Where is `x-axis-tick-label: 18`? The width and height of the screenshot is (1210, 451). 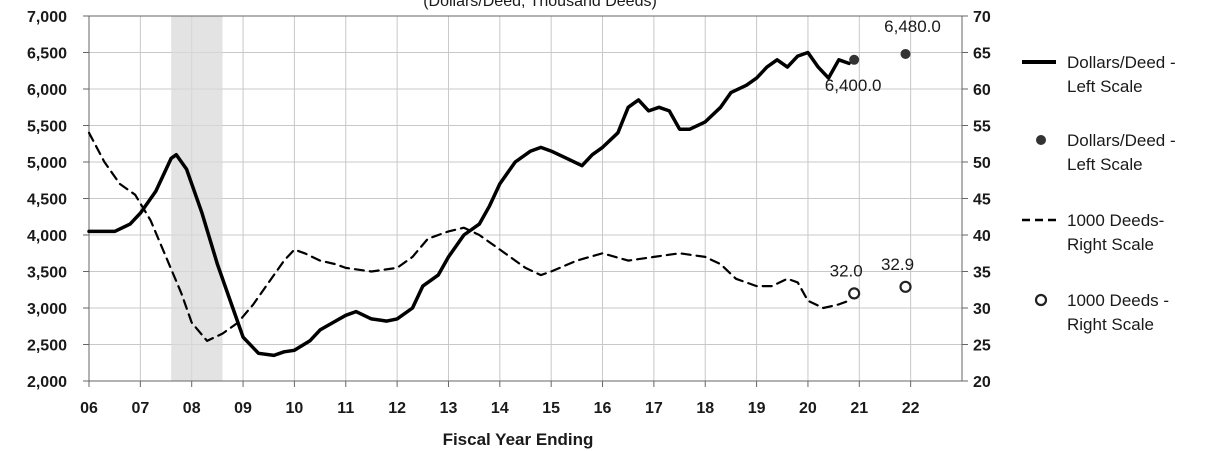 x-axis-tick-label: 18 is located at coordinates (705, 408).